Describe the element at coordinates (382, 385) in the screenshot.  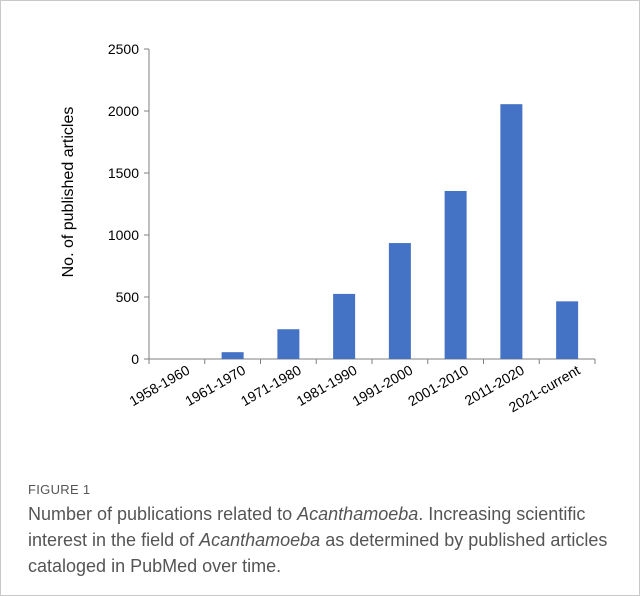
I see `x-tick-label: 1991-2000` at that location.